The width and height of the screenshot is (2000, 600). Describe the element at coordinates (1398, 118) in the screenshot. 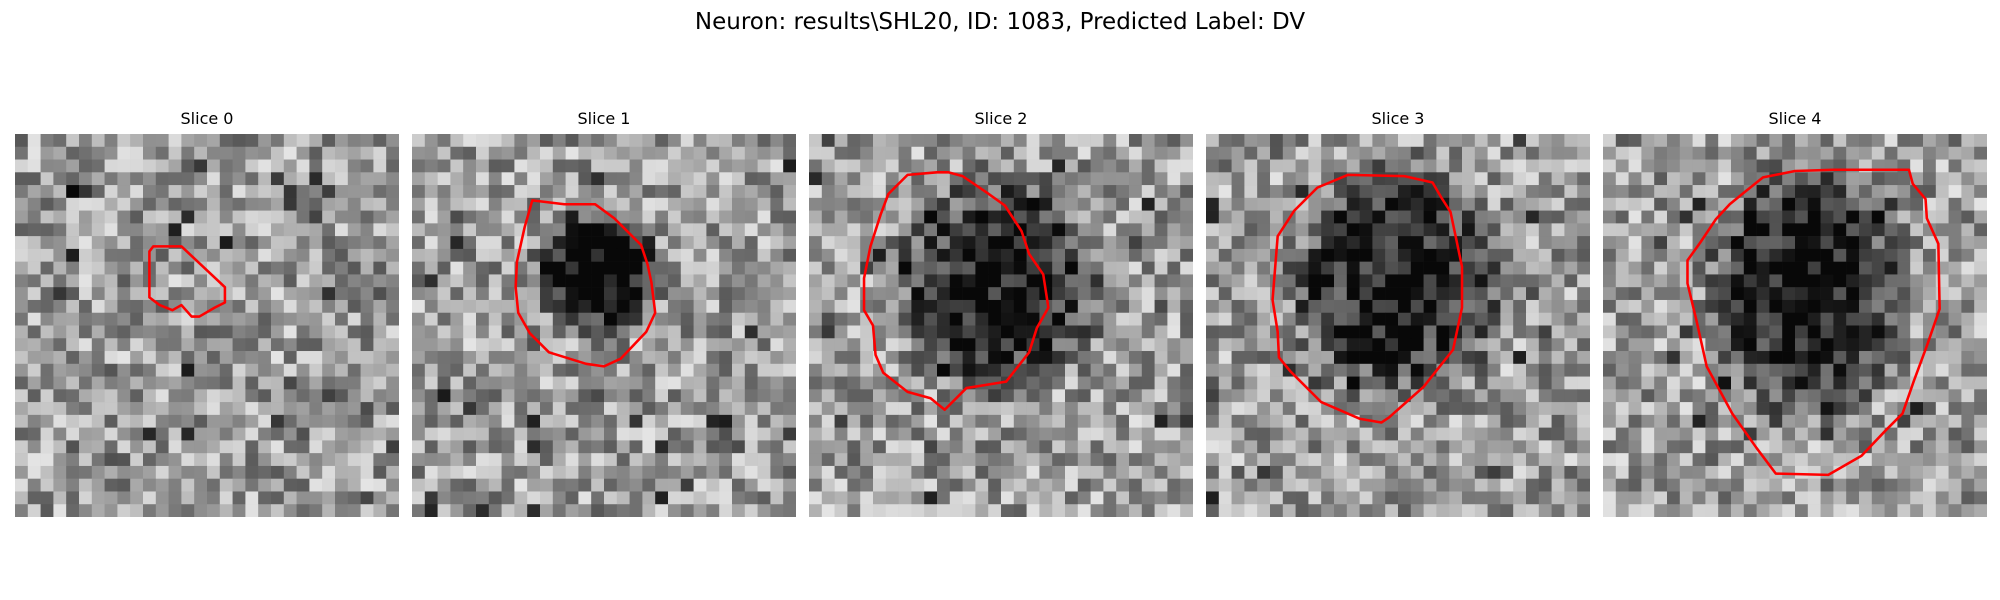

I see `slice-title: Slice 3` at that location.